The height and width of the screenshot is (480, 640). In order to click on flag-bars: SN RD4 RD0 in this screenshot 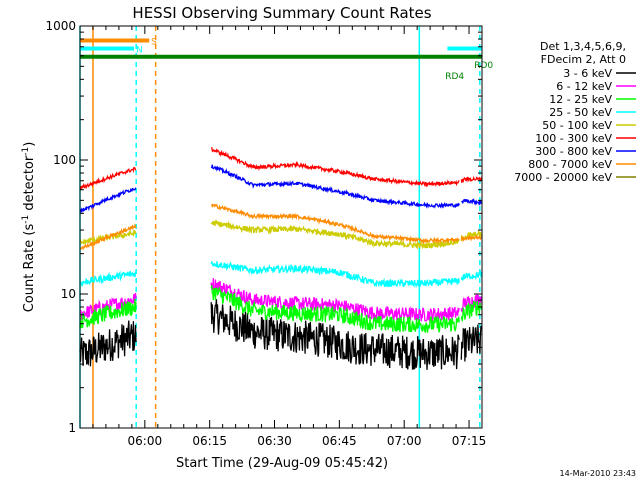, I will do `click(286, 59)`.